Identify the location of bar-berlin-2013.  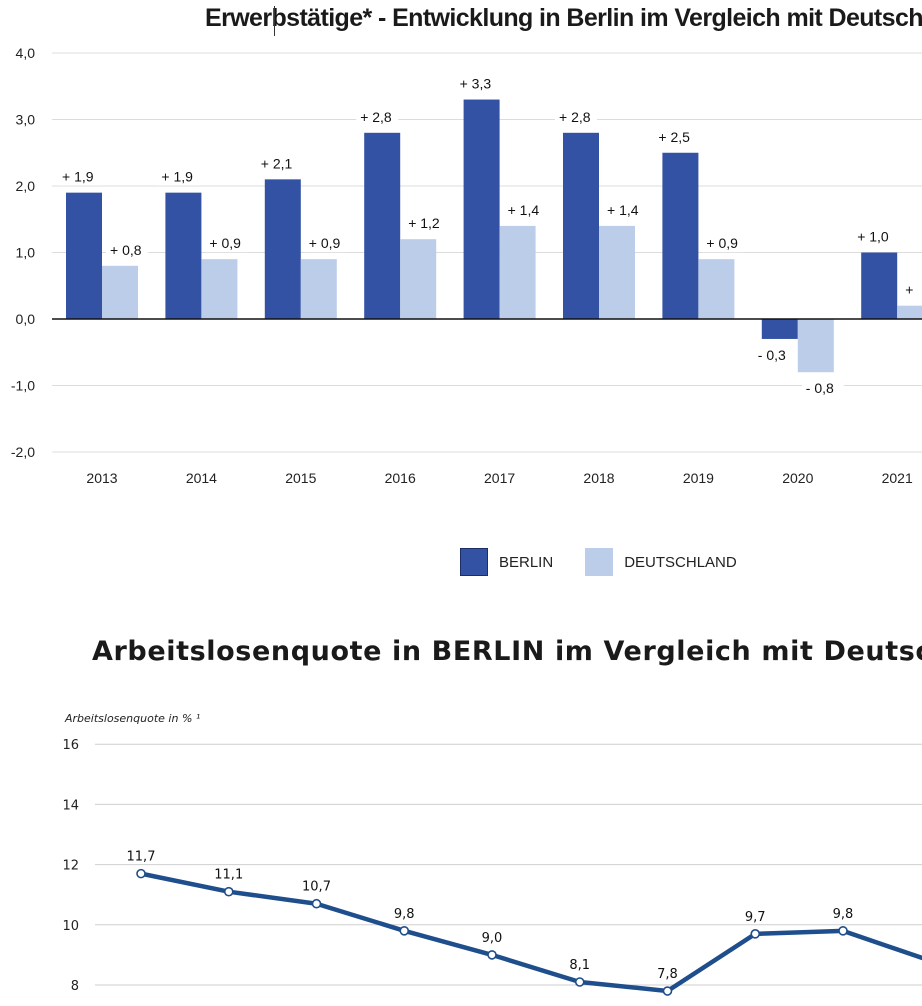
(84, 255).